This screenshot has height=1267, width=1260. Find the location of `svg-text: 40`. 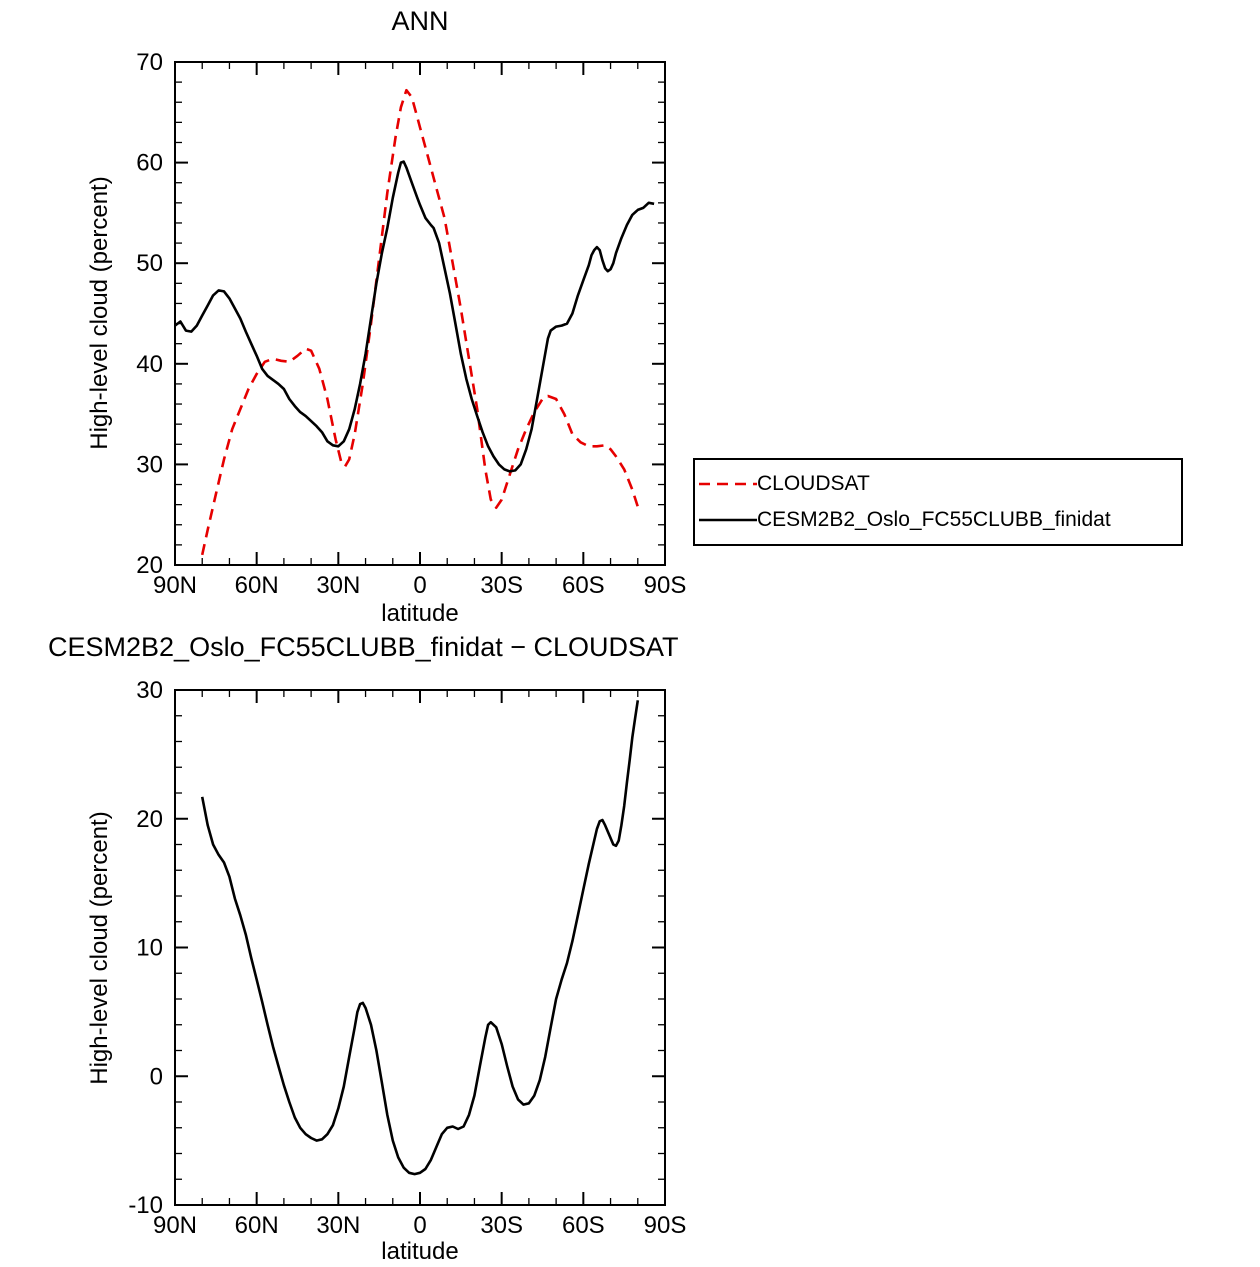

svg-text: 40 is located at coordinates (149, 364).